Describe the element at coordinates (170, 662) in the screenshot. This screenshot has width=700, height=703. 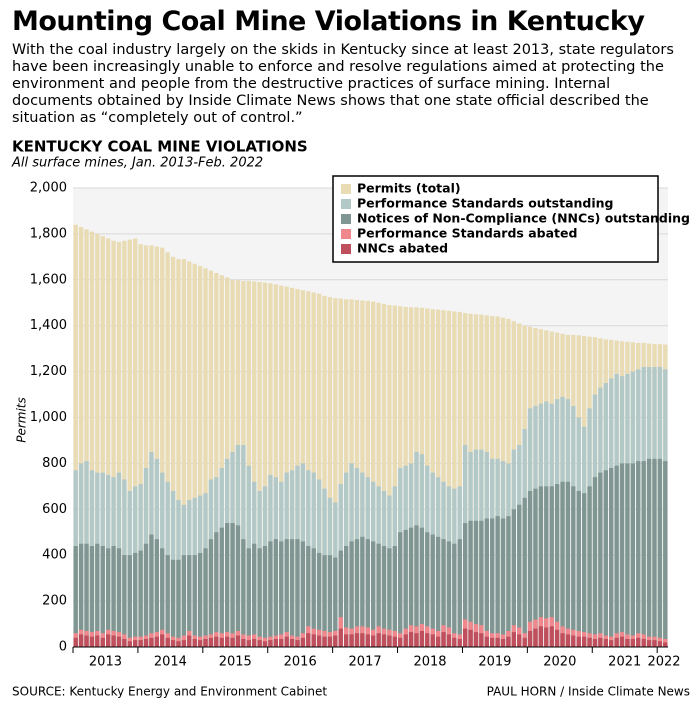
I see `x-tick-label: 2014` at that location.